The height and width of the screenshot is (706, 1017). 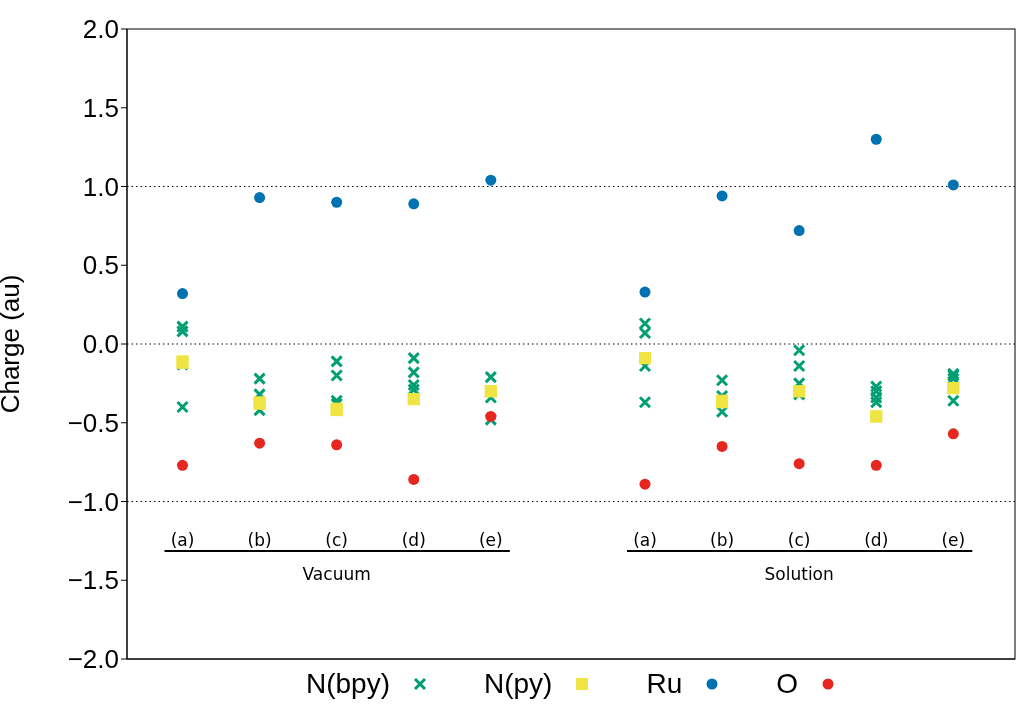 I want to click on y-tick-label: 1.0, so click(x=100, y=186).